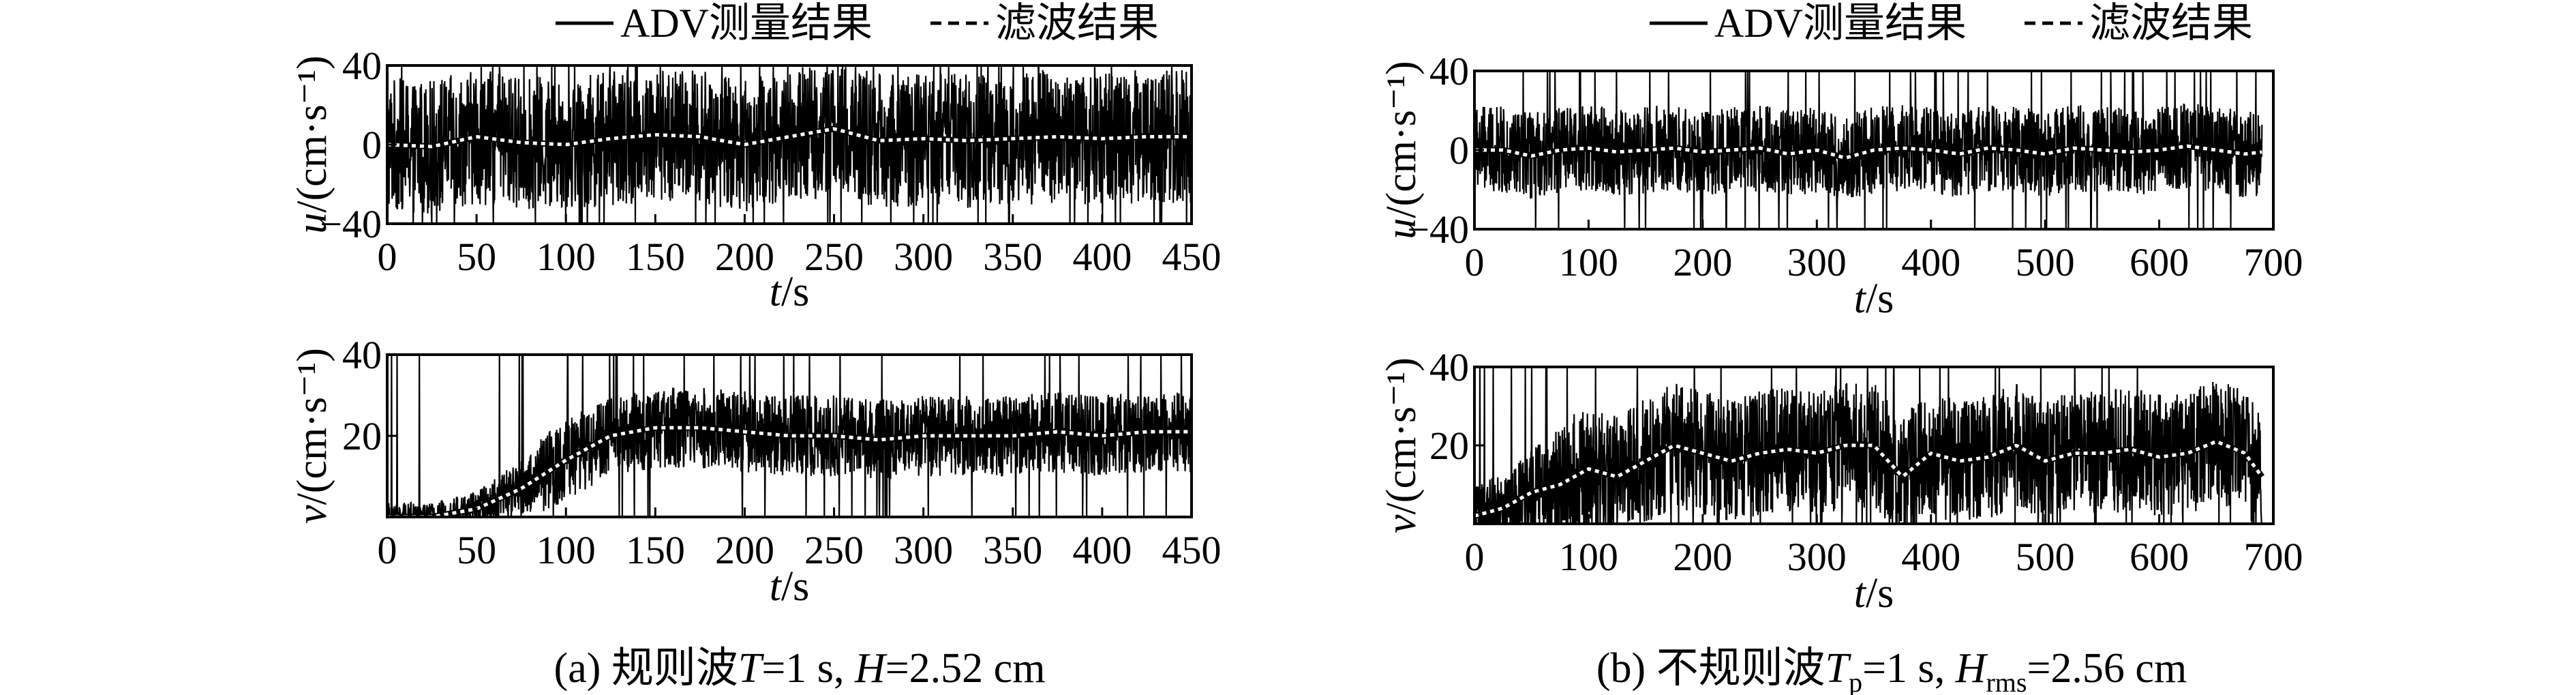 The image size is (2576, 695). I want to click on legend-right: ADV测量结果 滤波结果, so click(1951, 23).